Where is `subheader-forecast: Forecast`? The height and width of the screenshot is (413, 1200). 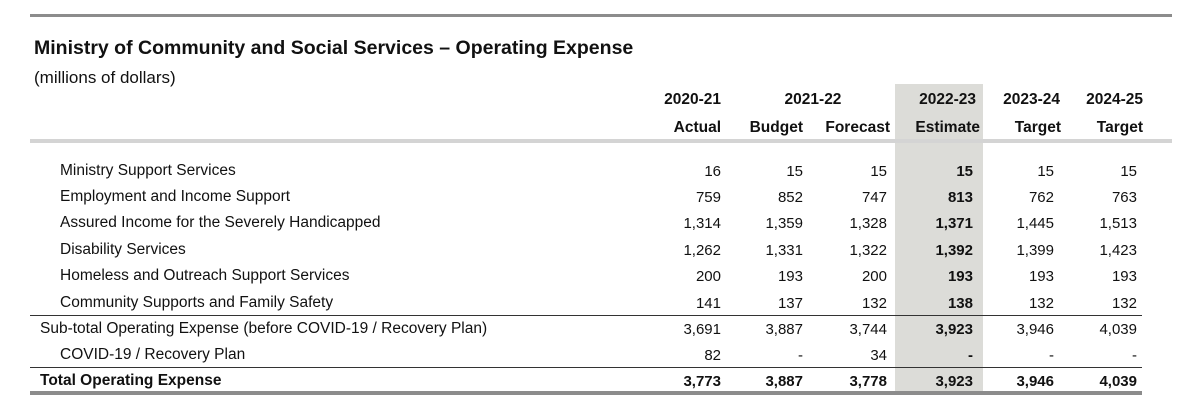
subheader-forecast: Forecast is located at coordinates (857, 127).